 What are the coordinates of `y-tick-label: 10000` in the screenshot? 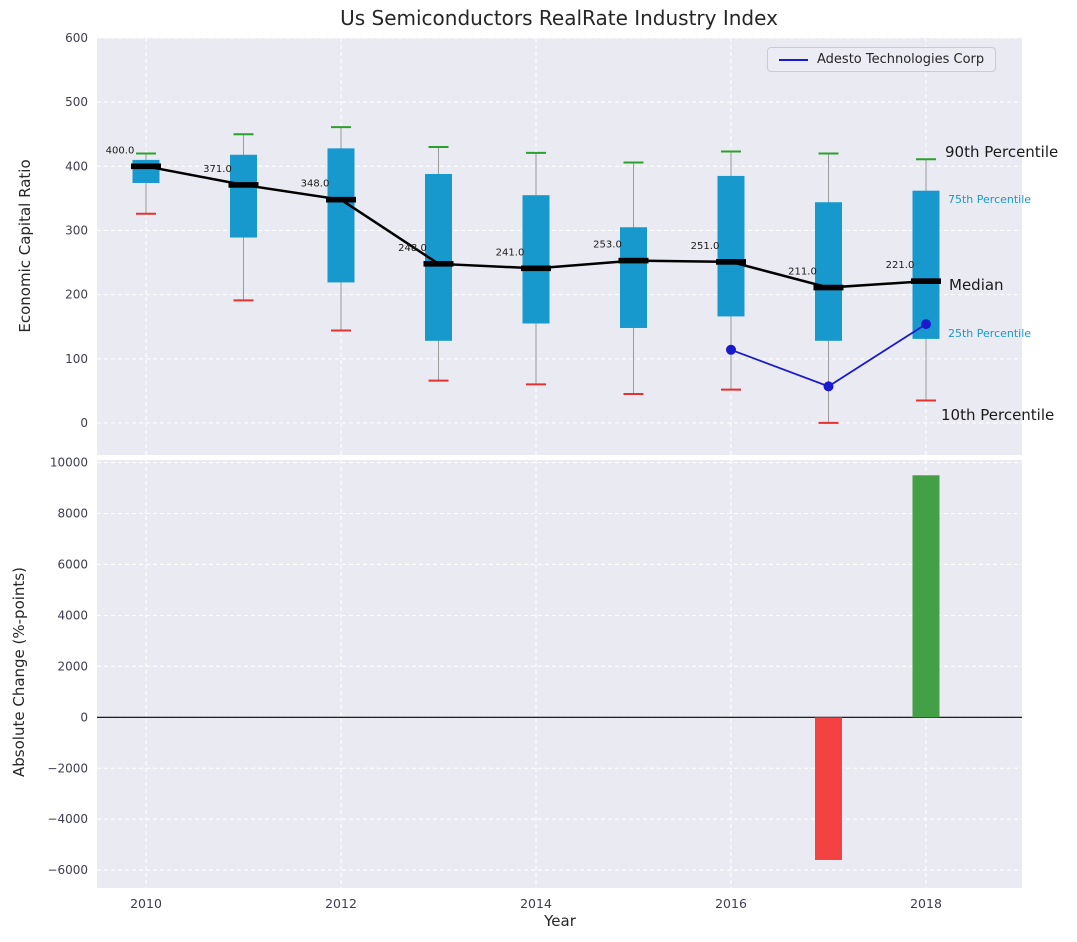 It's located at (69, 463).